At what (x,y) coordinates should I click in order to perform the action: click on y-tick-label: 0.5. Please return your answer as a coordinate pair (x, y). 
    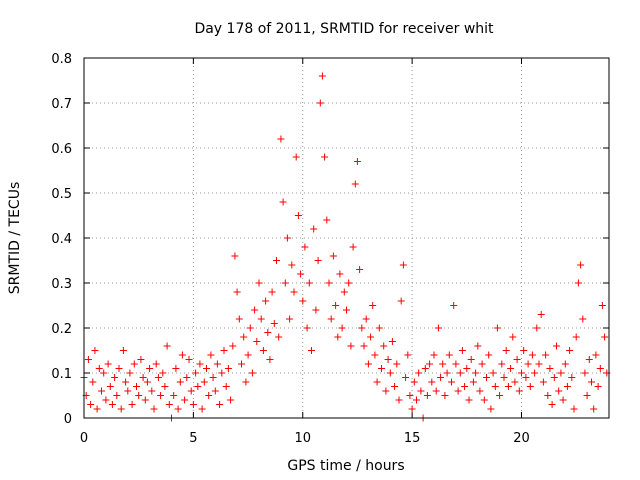
    Looking at the image, I should click on (61, 194).